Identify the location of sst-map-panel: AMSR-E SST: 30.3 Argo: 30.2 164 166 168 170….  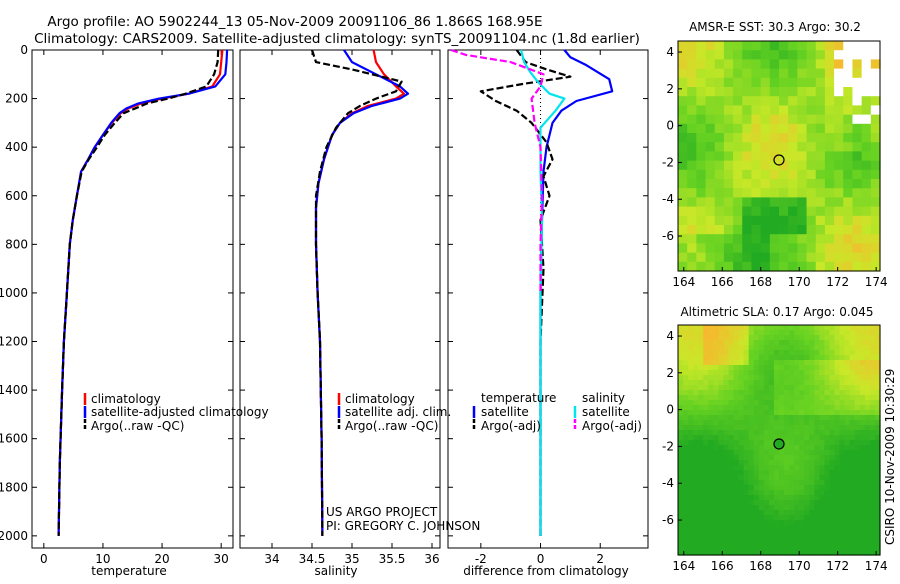
(775, 154).